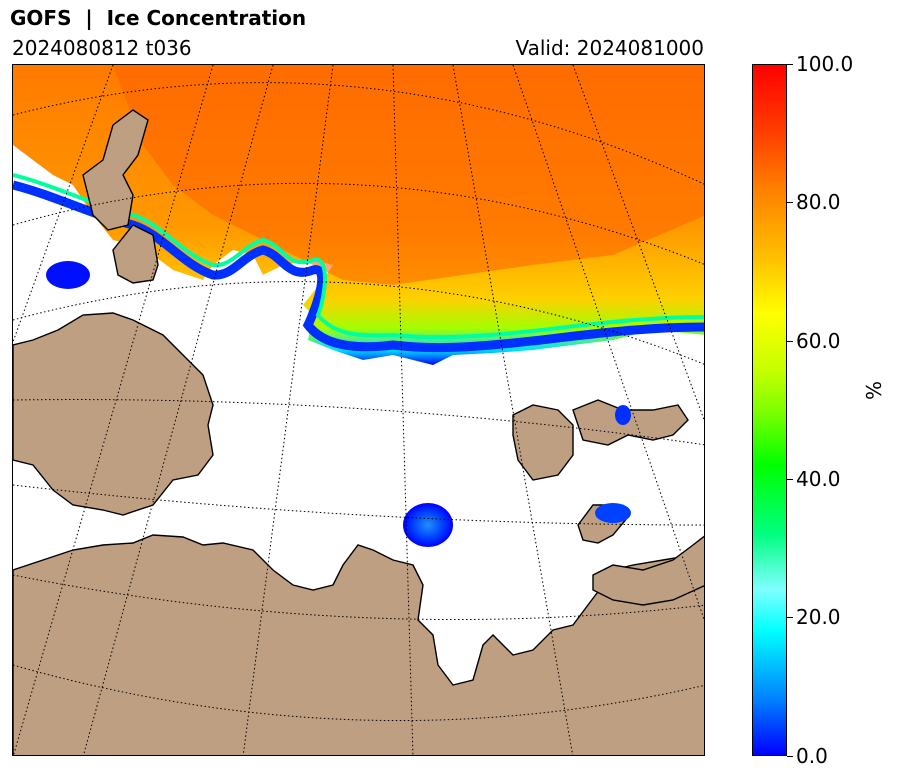  Describe the element at coordinates (68, 275) in the screenshot. I see `ice-patch-west` at that location.